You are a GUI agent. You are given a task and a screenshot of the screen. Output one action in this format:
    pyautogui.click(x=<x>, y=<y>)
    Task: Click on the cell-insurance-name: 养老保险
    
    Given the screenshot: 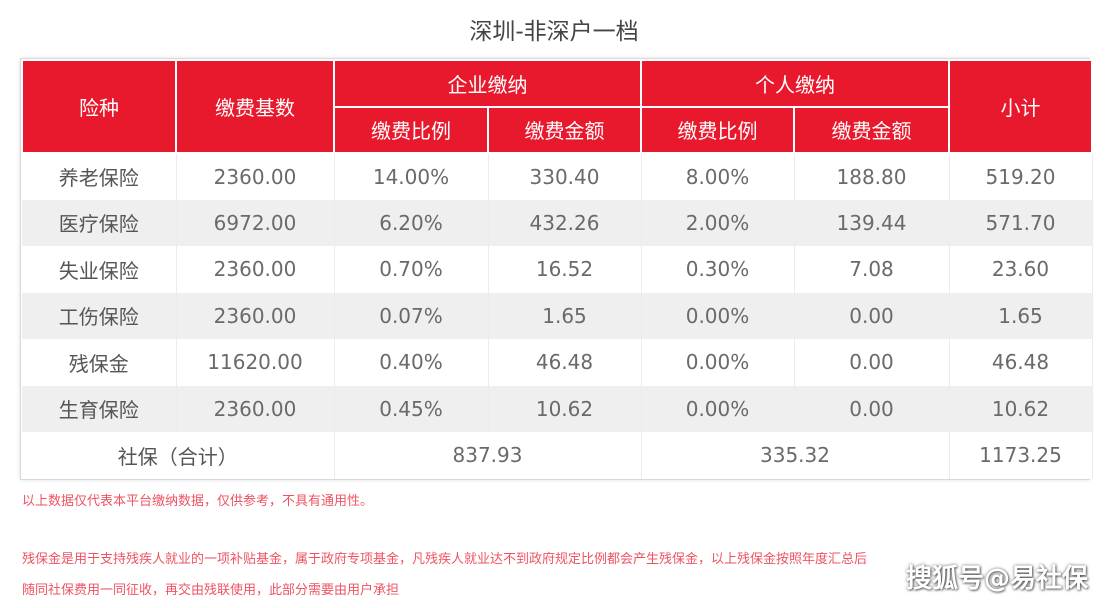 What is the action you would take?
    pyautogui.click(x=99, y=176)
    